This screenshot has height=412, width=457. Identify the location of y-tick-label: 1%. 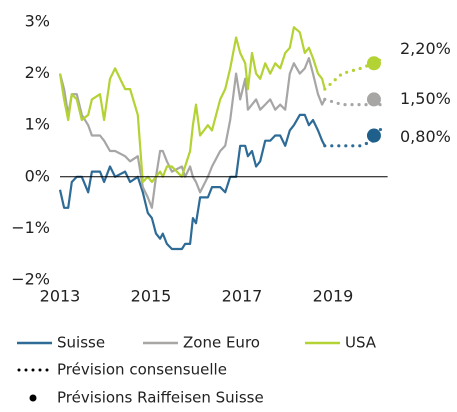
(37, 124).